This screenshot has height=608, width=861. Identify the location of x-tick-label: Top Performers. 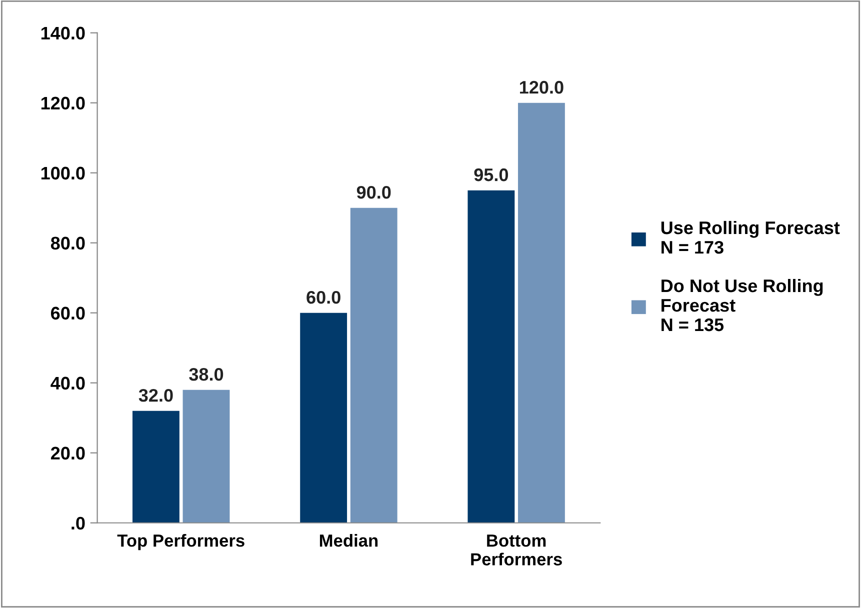
(180, 542).